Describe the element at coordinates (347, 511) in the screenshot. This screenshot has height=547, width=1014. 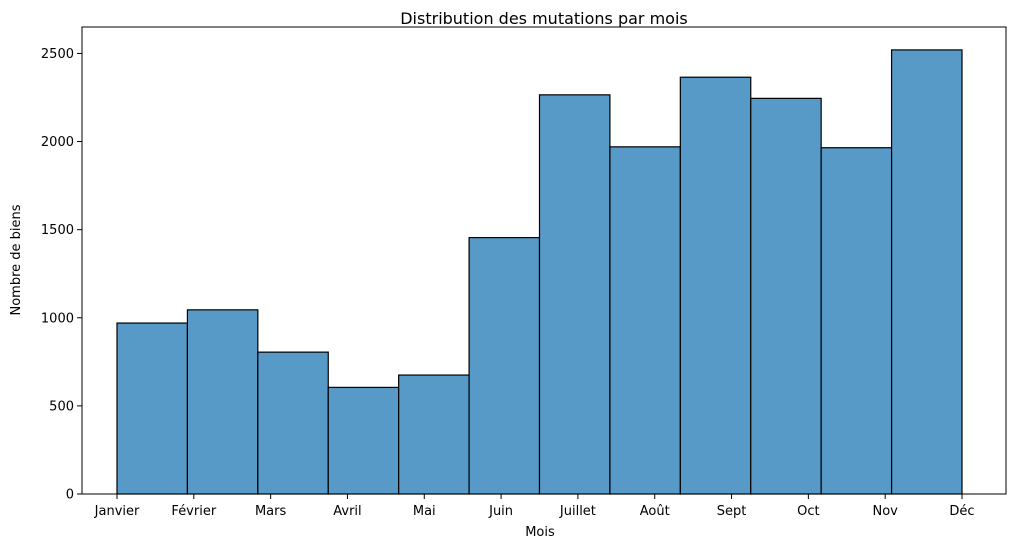
I see `x-tick-label: Avril` at that location.